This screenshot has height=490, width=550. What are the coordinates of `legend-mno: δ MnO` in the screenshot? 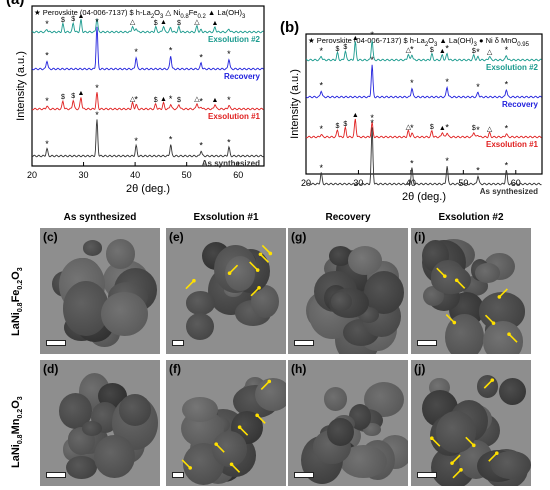 It's located at (505, 40).